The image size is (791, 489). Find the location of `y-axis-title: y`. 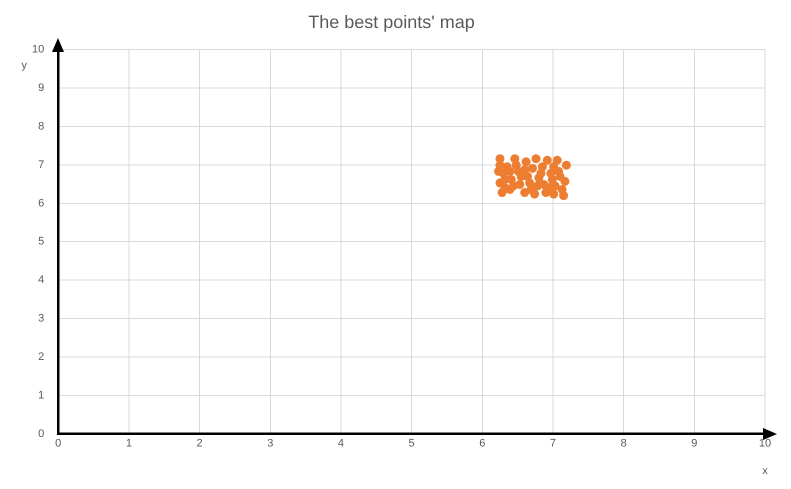

y-axis-title: y is located at coordinates (24, 66).